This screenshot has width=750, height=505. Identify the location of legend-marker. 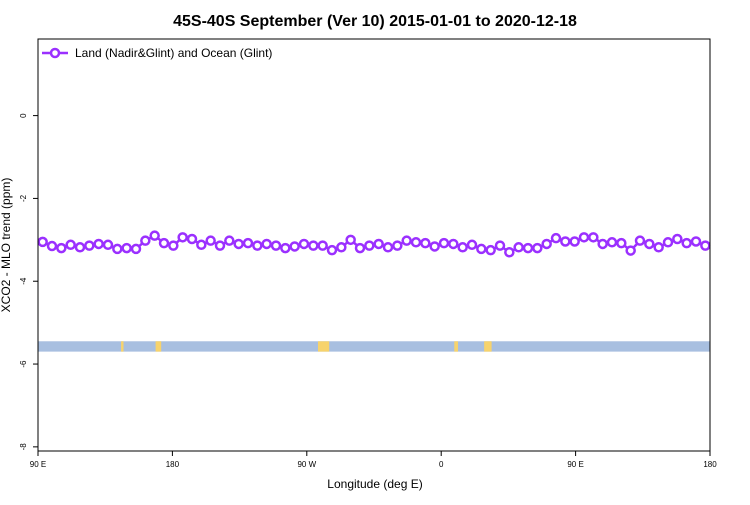
(55, 53).